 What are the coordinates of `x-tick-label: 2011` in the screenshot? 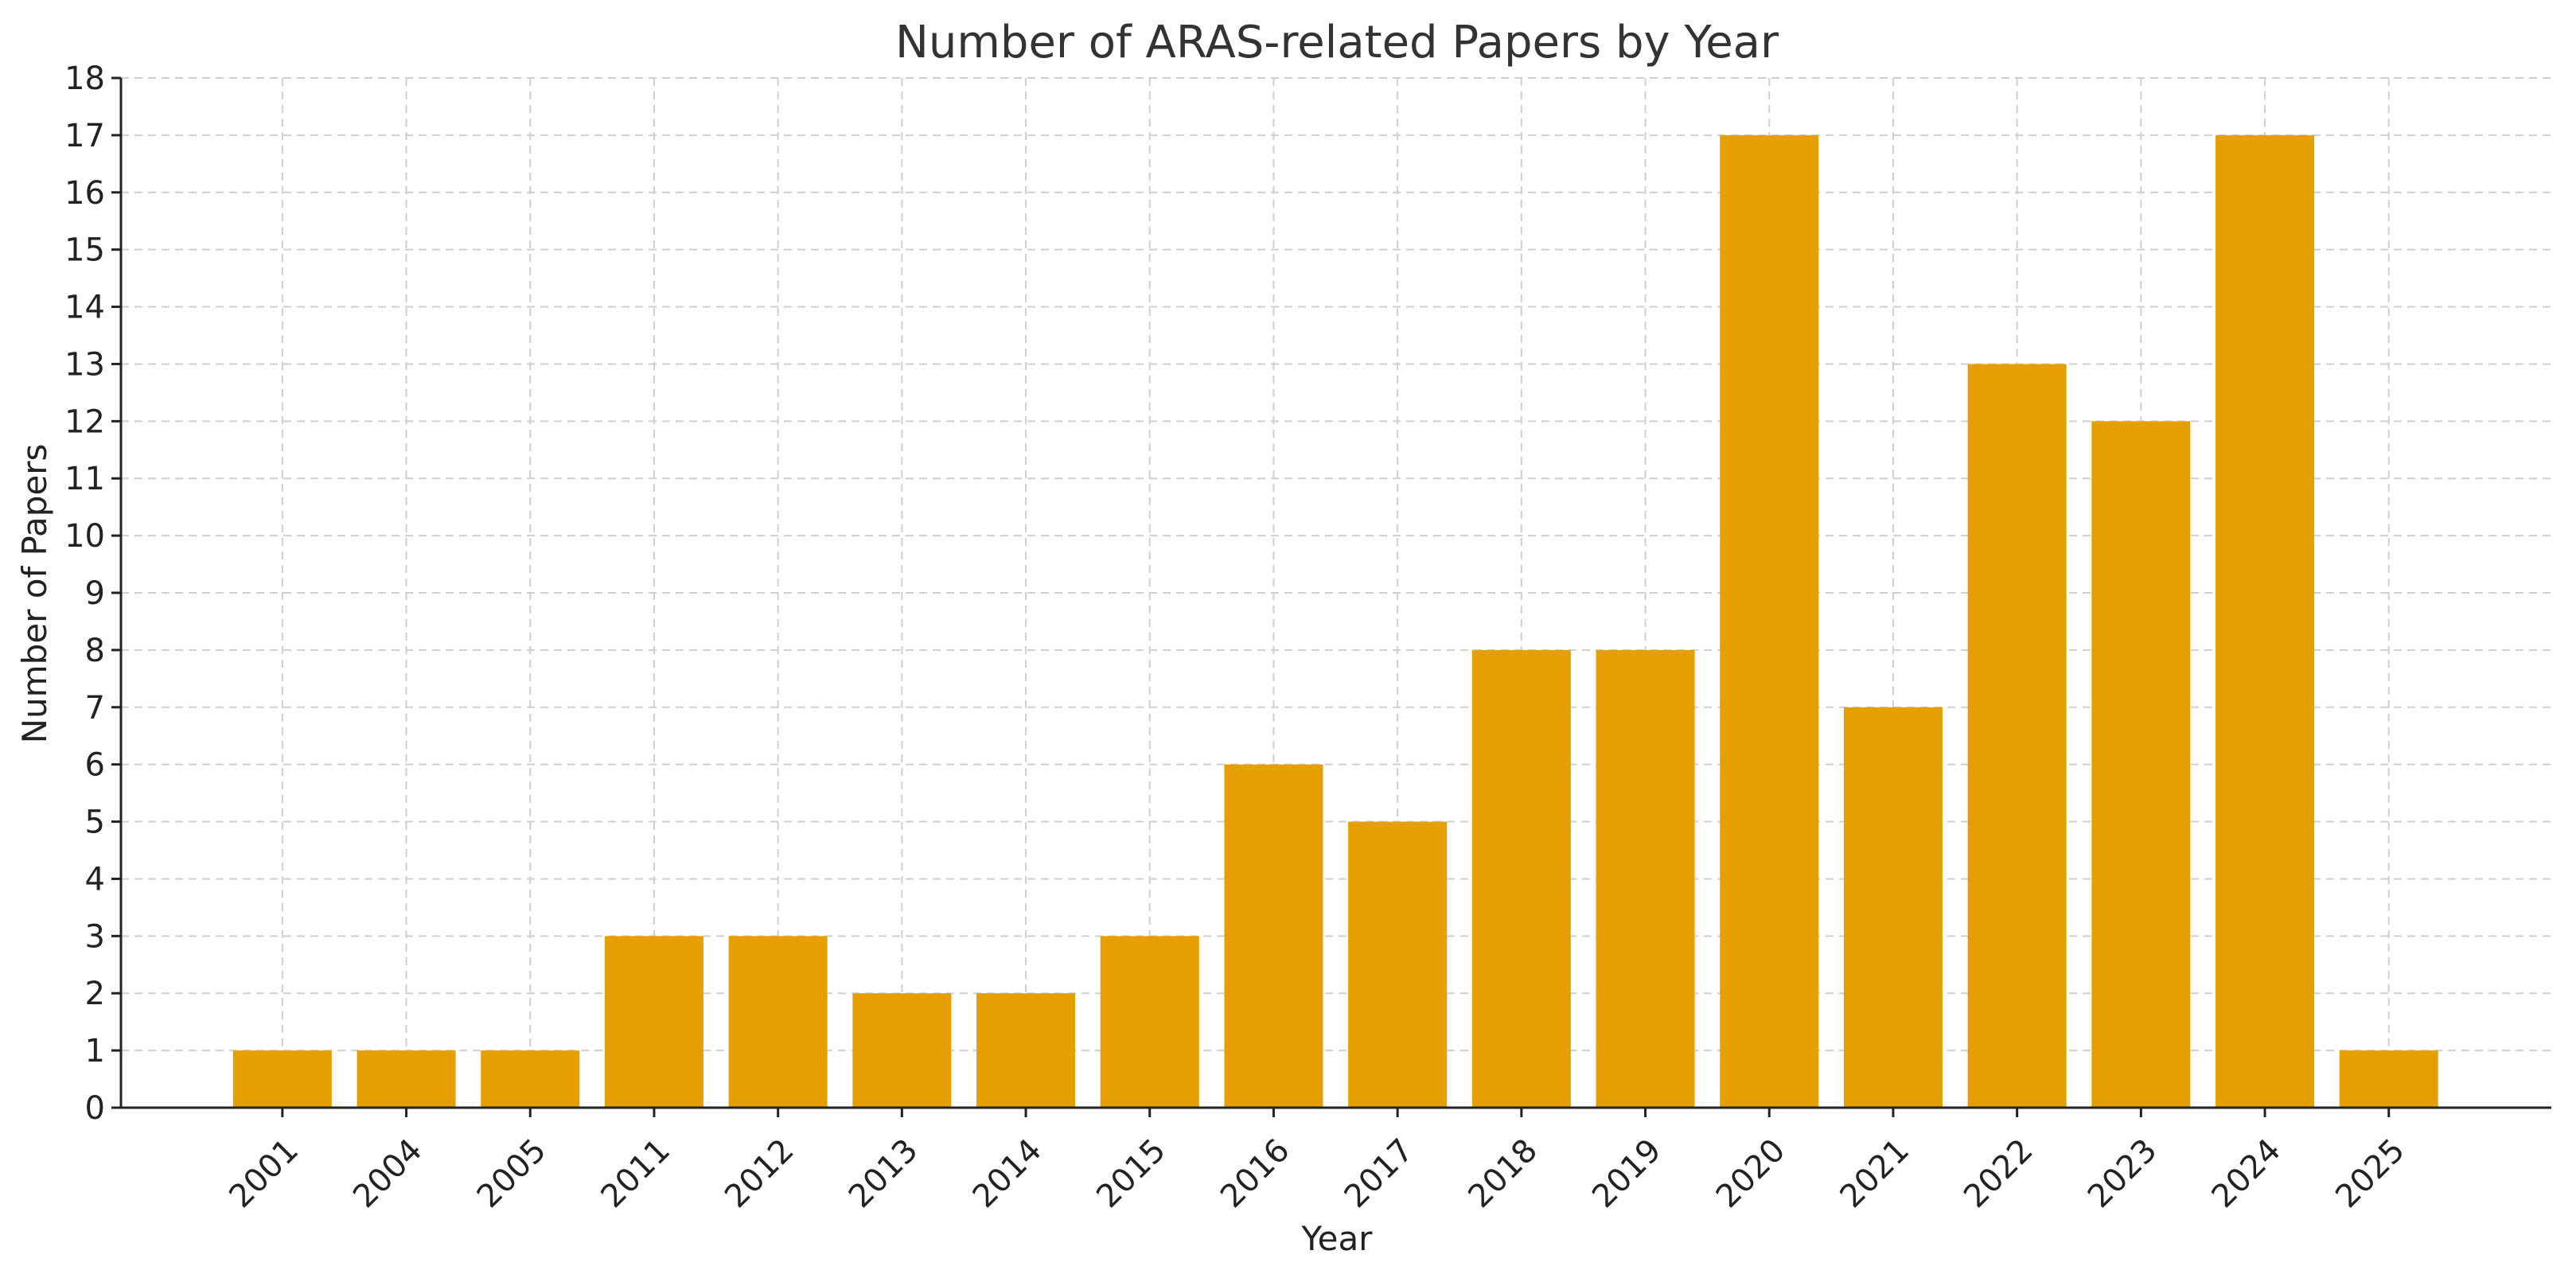 It's located at (636, 1174).